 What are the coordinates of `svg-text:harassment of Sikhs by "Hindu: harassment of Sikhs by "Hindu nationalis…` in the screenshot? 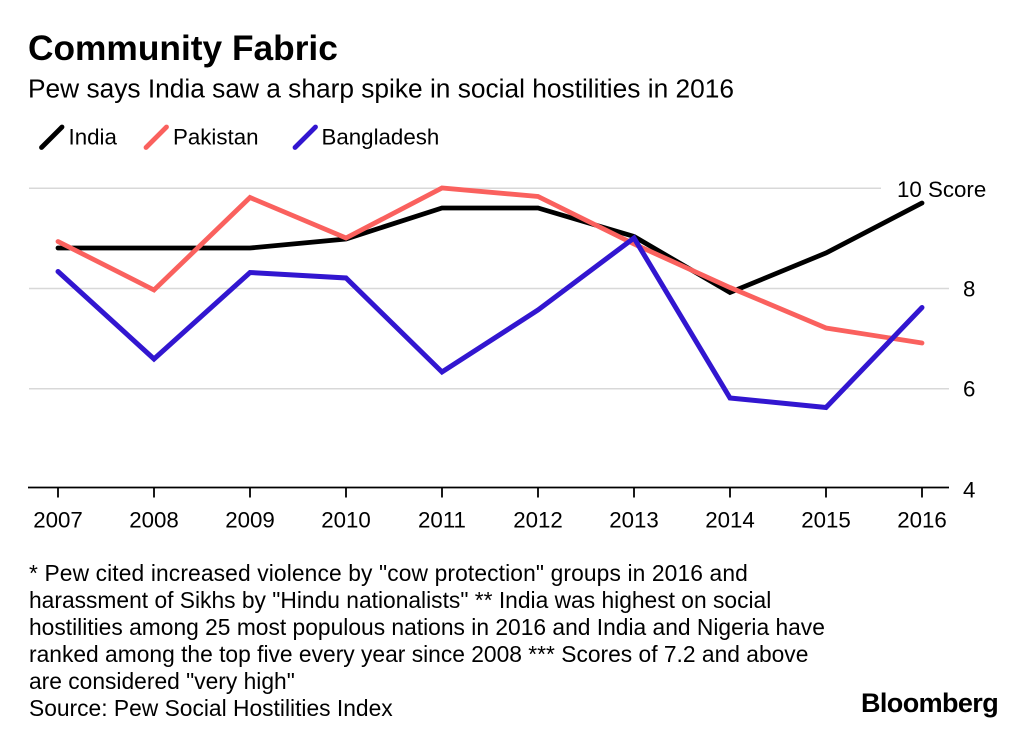 It's located at (400, 600).